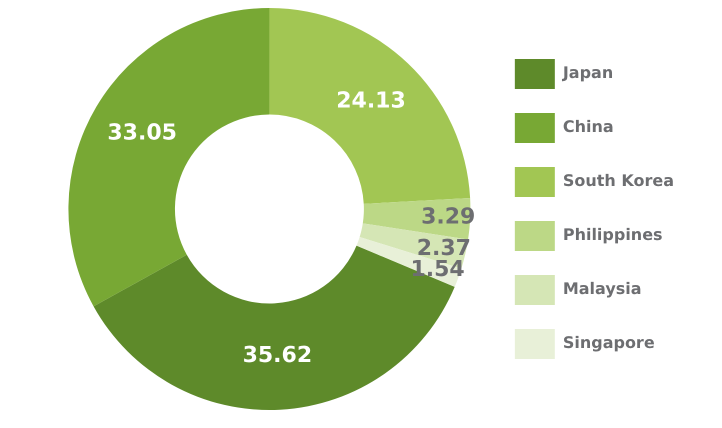 The image size is (722, 428). I want to click on legend-label: Singapore, so click(608, 342).